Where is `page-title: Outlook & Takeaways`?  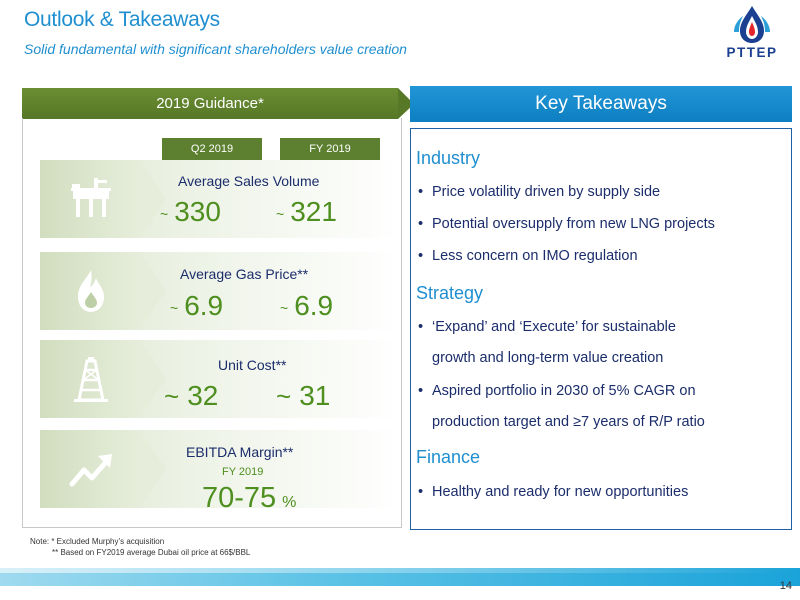
page-title: Outlook & Takeaways is located at coordinates (122, 19).